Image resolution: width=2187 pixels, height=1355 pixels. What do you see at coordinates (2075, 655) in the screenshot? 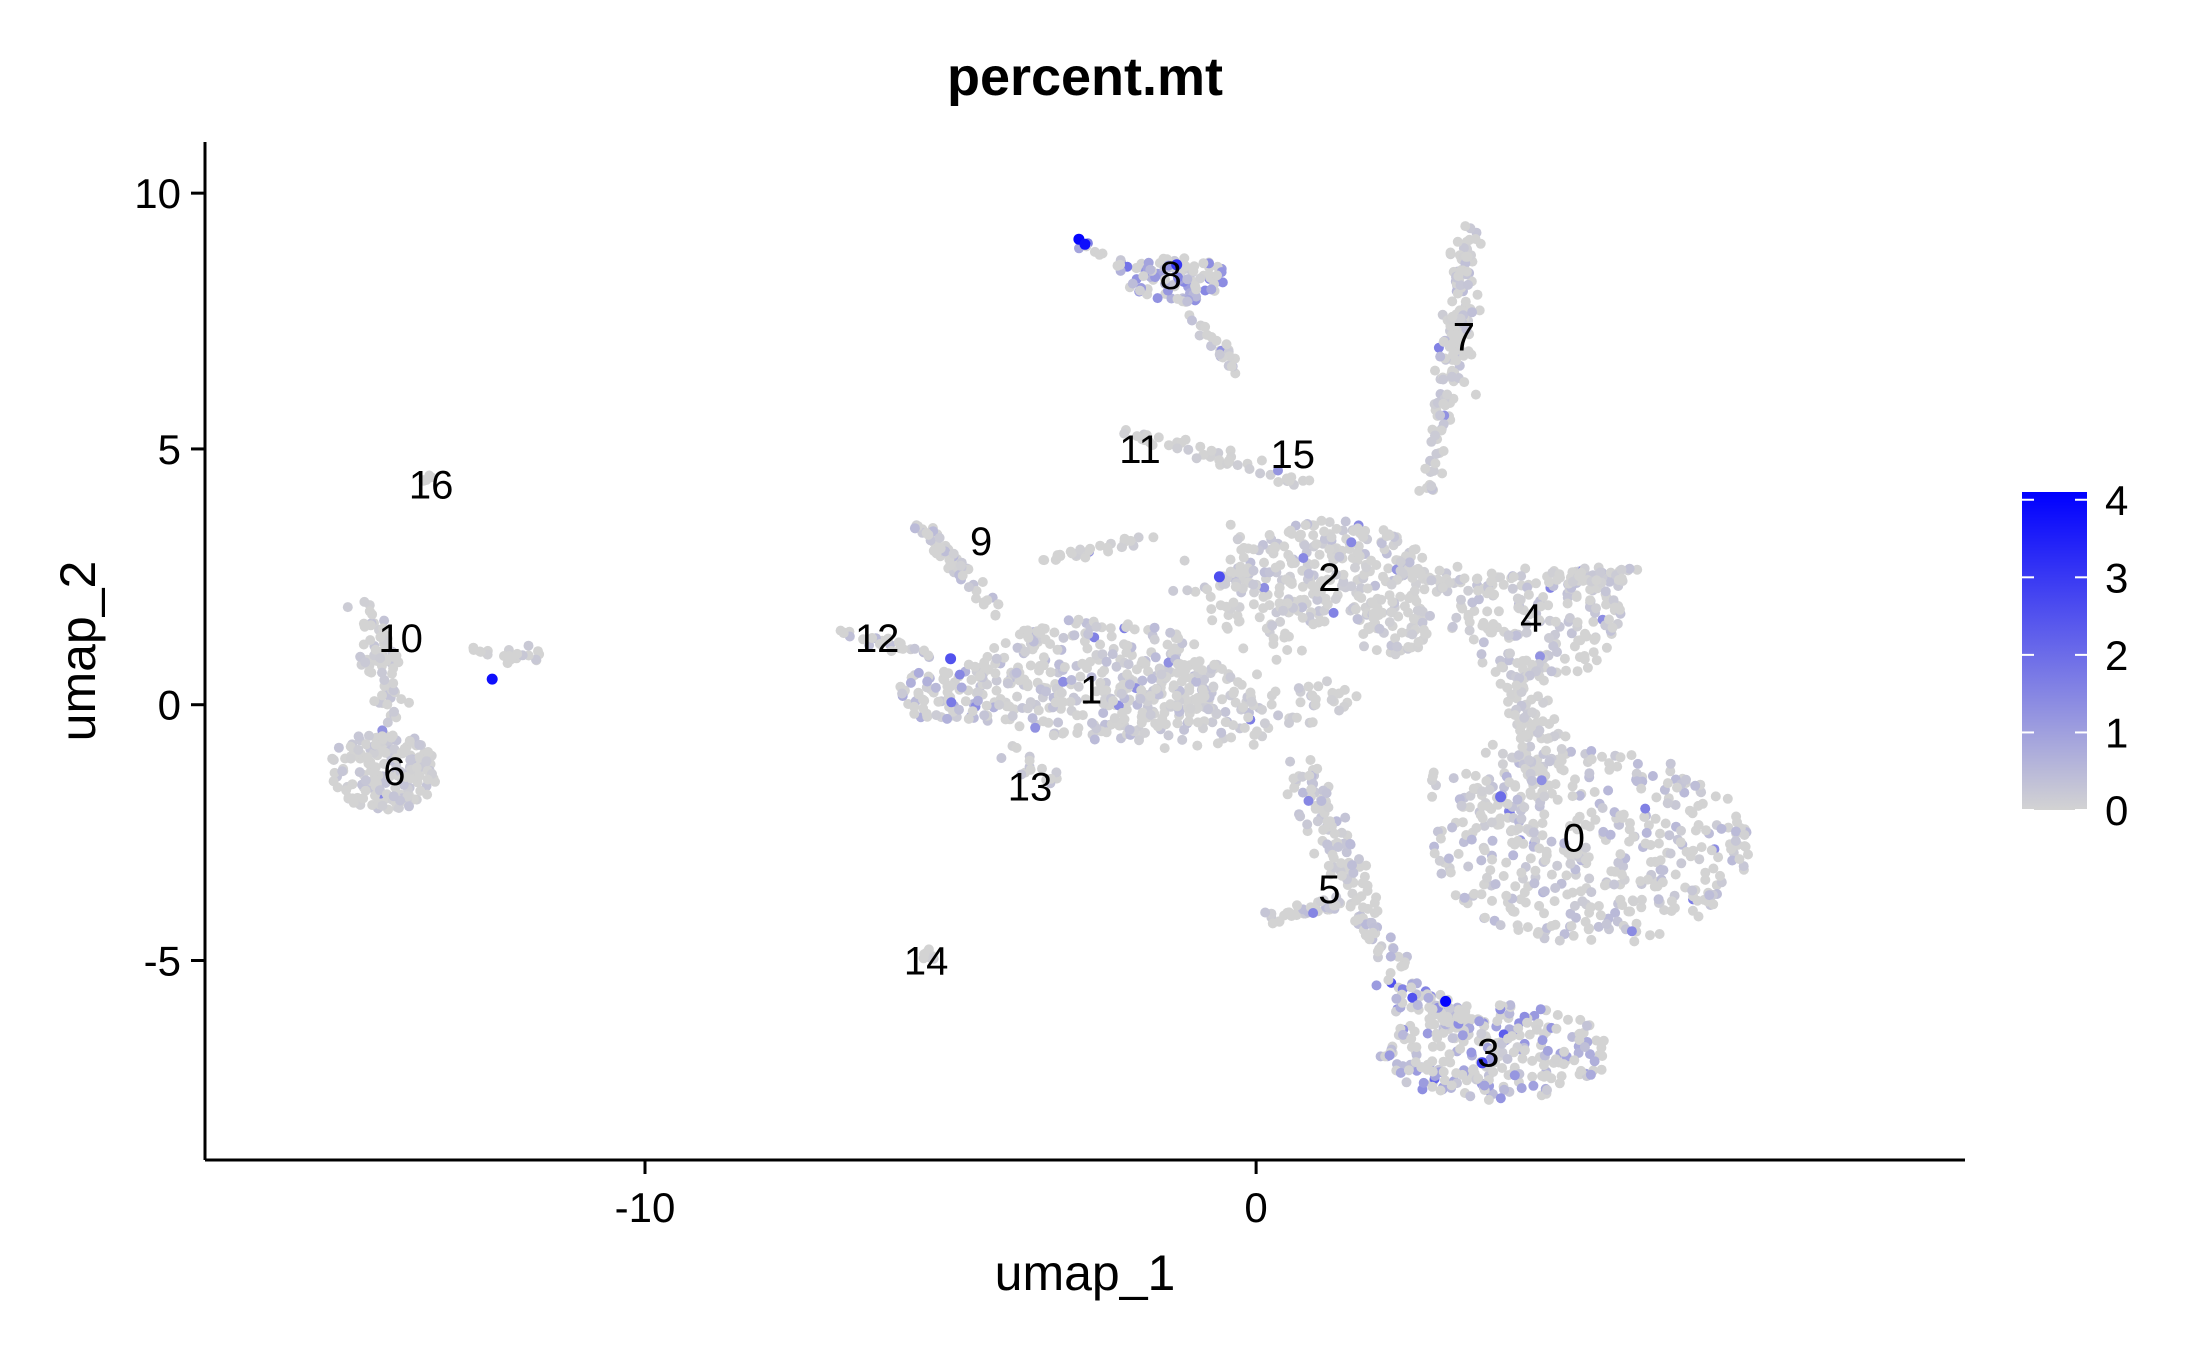
I see `colorbar-ticks: 0 1 2 3 4` at bounding box center [2075, 655].